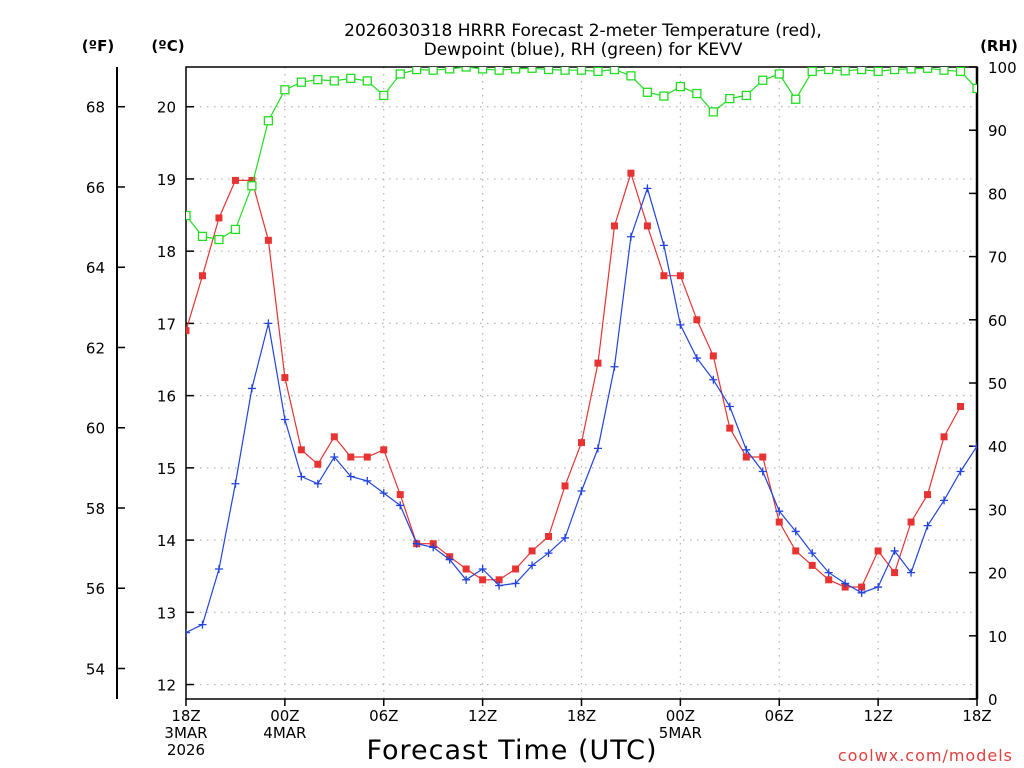  Describe the element at coordinates (581, 716) in the screenshot. I see `x-tick-label: 18Z` at that location.